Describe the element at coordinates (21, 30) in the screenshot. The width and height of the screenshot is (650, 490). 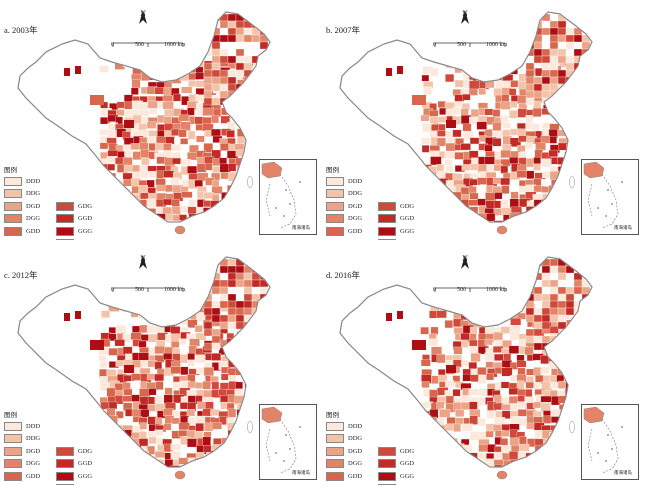
I see `panel-title: a. 2003年` at that location.